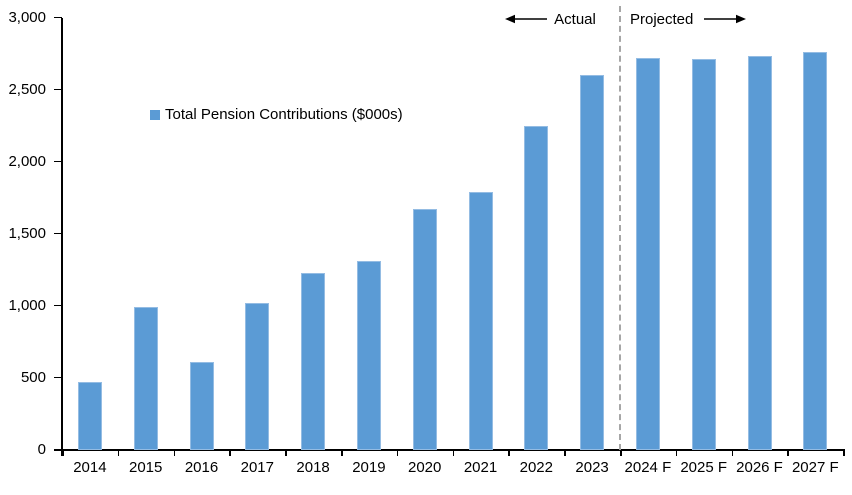  I want to click on y-axis-label: 0, so click(41, 449).